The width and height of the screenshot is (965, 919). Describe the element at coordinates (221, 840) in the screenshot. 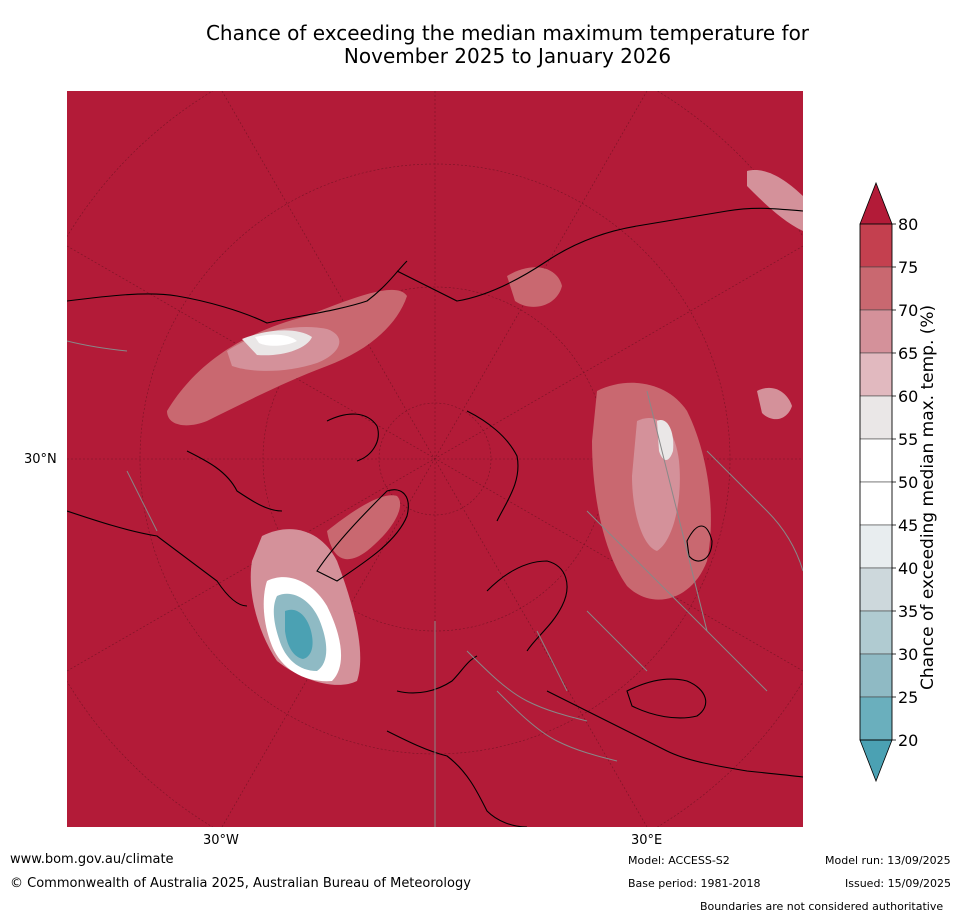

I see `lon-label-30w: 30°W` at that location.